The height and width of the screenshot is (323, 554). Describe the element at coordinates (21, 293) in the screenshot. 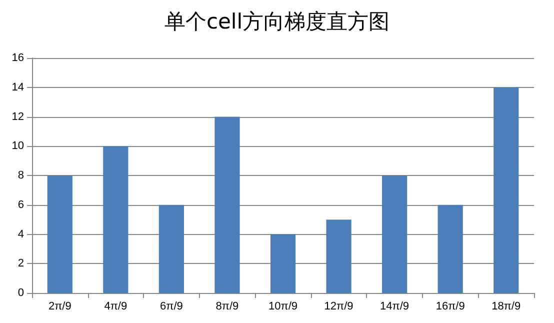

I see `y-tick-label: 0` at that location.